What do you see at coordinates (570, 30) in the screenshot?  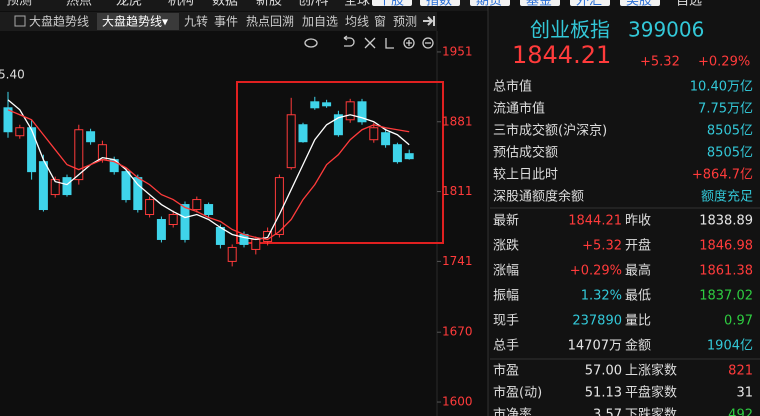 I see `index-name: 创业板指` at bounding box center [570, 30].